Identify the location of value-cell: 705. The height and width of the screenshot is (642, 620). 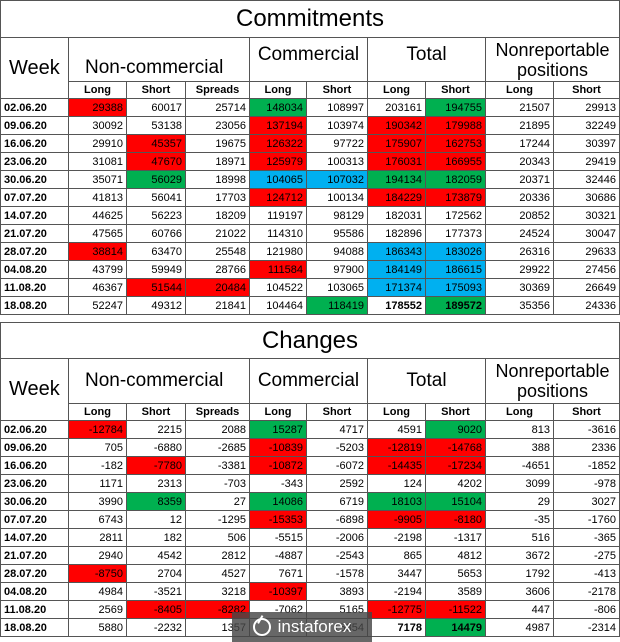
(97, 447).